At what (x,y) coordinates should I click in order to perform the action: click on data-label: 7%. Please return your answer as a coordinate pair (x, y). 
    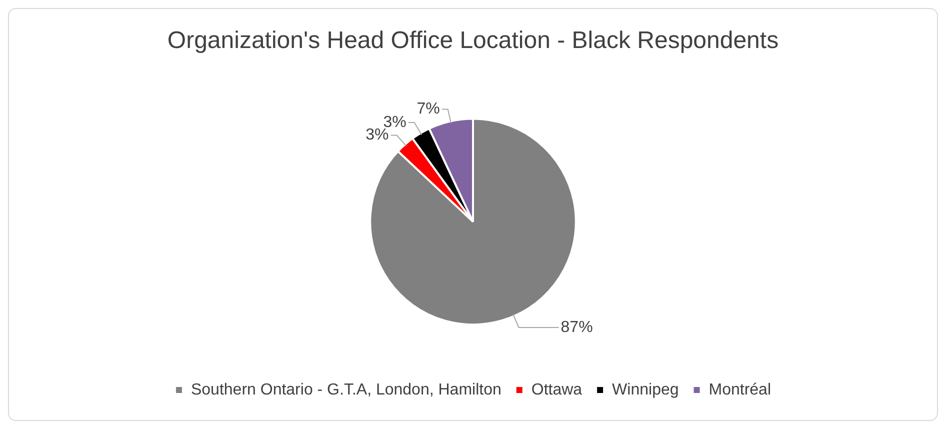
    Looking at the image, I should click on (428, 109).